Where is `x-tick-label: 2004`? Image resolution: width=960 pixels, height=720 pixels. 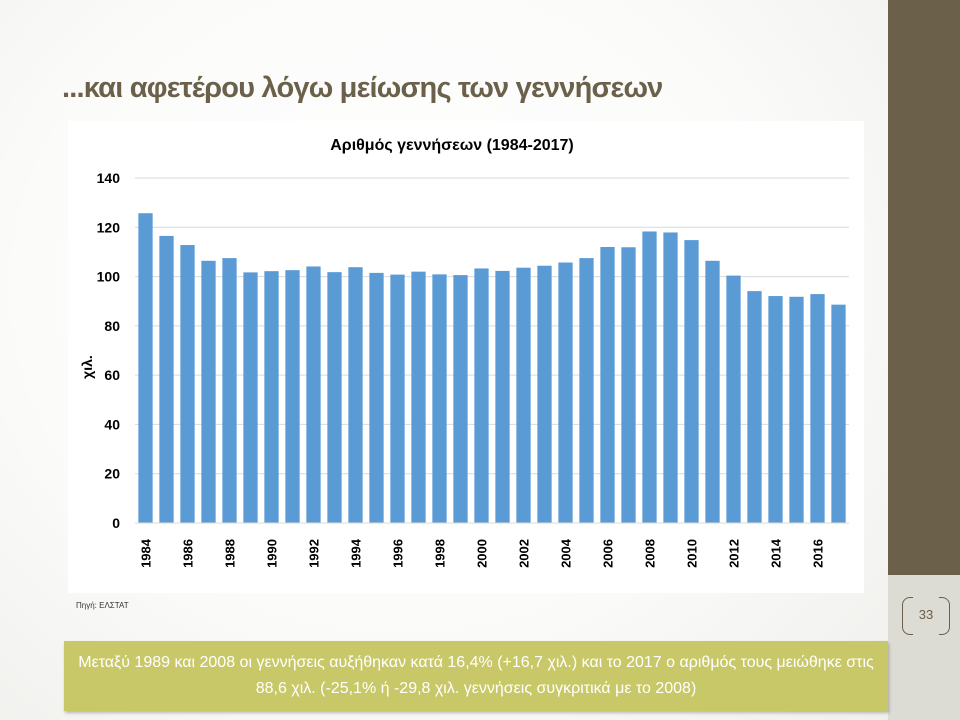
x-tick-label: 2004 is located at coordinates (566, 553).